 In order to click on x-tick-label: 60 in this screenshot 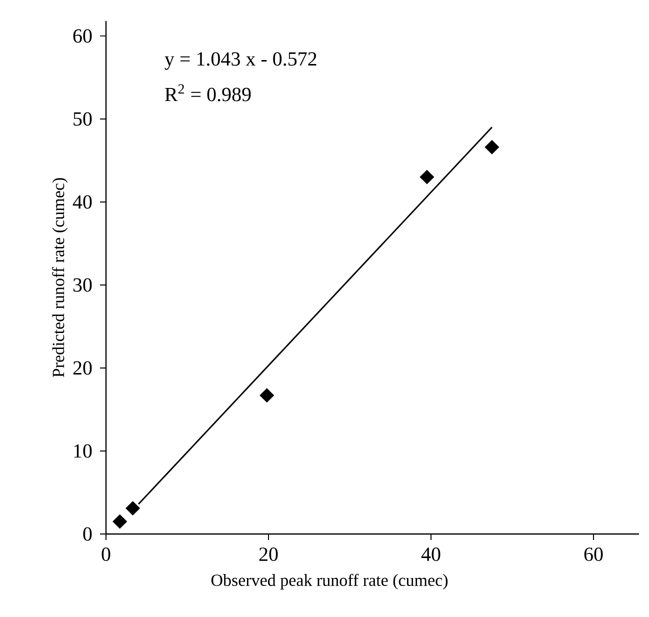, I will do `click(593, 555)`.